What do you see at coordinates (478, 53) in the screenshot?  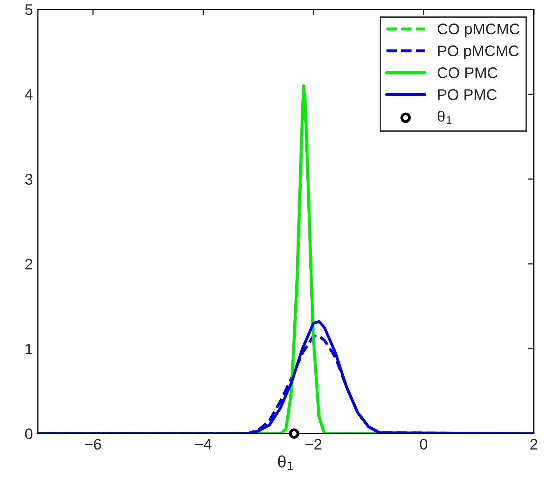 I see `legend-label: PO pMCMC` at bounding box center [478, 53].